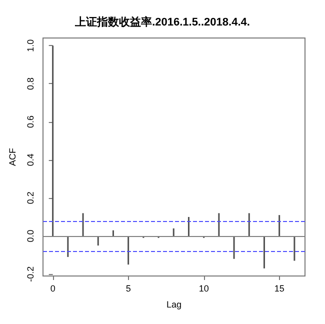 Image resolution: width=325 pixels, height=324 pixels. Describe the element at coordinates (31, 198) in the screenshot. I see `y-tick-label: 0.2` at that location.